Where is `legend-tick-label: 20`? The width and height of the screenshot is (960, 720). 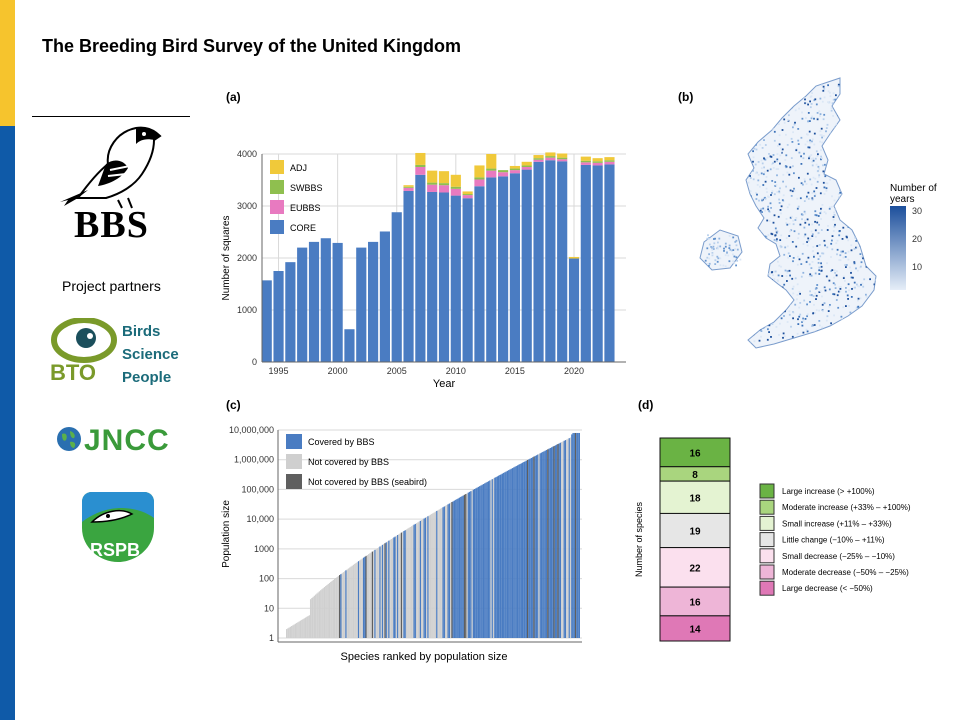 legend-tick-label: 20 is located at coordinates (917, 239).